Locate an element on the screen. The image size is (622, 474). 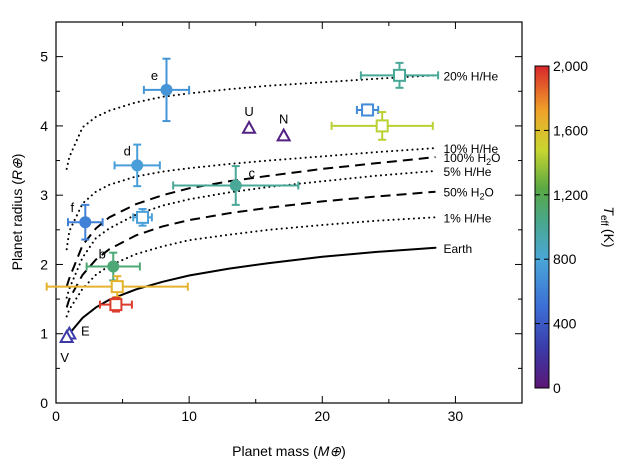
point-label: U is located at coordinates (248, 111).